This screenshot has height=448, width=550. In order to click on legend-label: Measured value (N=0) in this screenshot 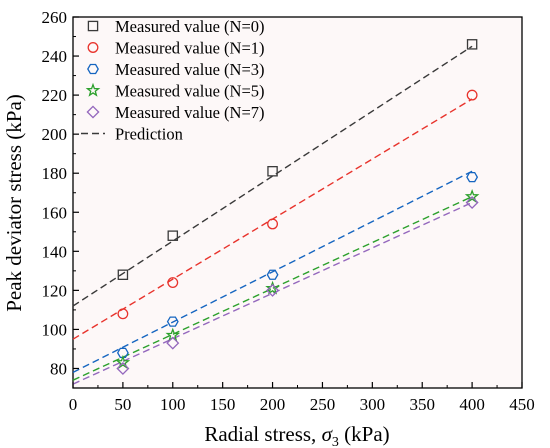, I will do `click(190, 26)`.